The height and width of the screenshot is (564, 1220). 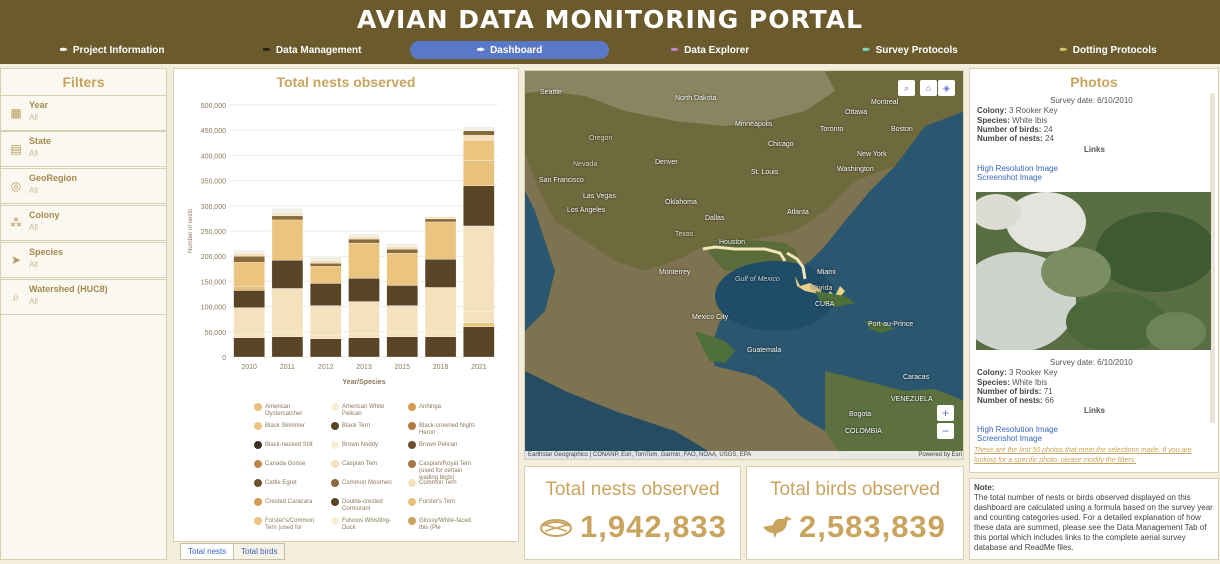 I want to click on legend-label: Black Tern, so click(x=356, y=426).